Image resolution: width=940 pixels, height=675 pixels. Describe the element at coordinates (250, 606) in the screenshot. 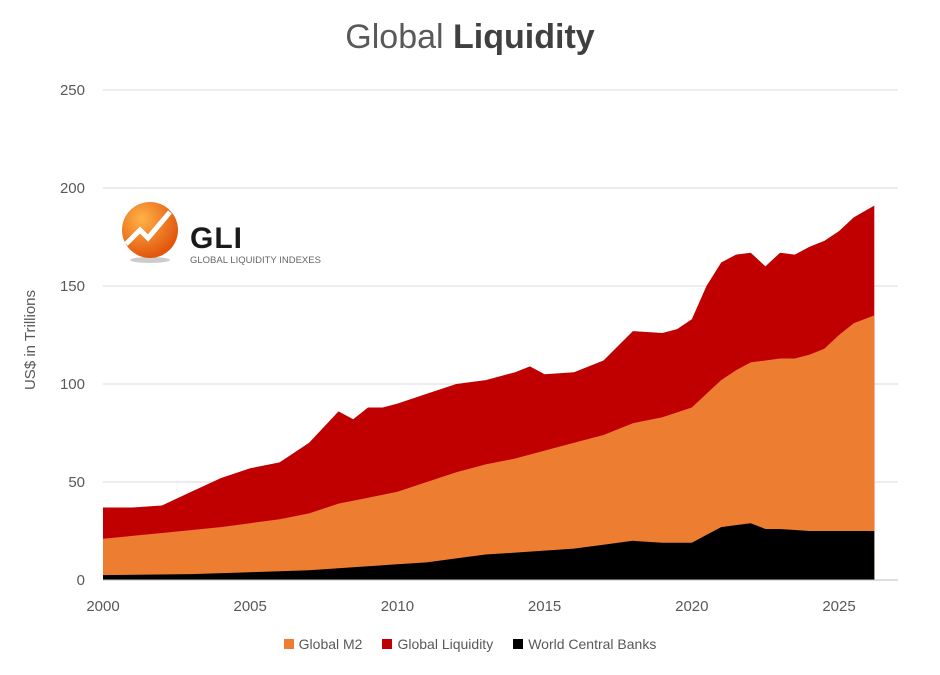

I see `x-tick-label: 2005` at that location.